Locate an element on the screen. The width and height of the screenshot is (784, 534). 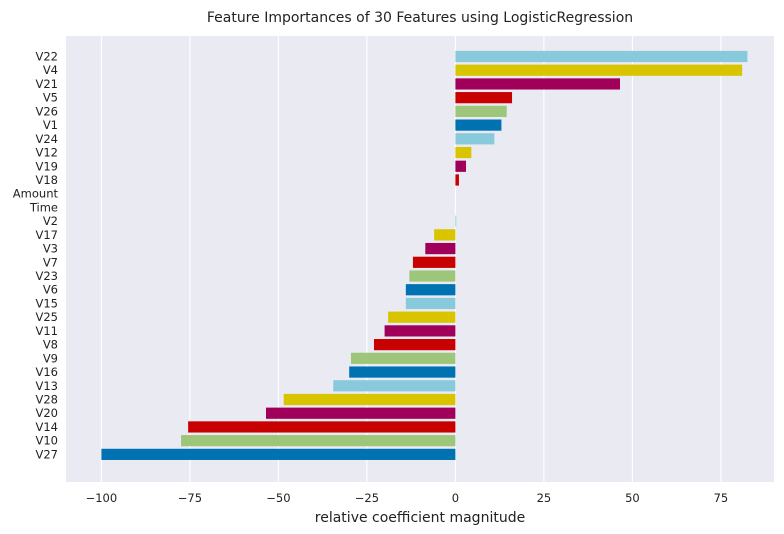
y-tick-label: V25 is located at coordinates (46, 317).